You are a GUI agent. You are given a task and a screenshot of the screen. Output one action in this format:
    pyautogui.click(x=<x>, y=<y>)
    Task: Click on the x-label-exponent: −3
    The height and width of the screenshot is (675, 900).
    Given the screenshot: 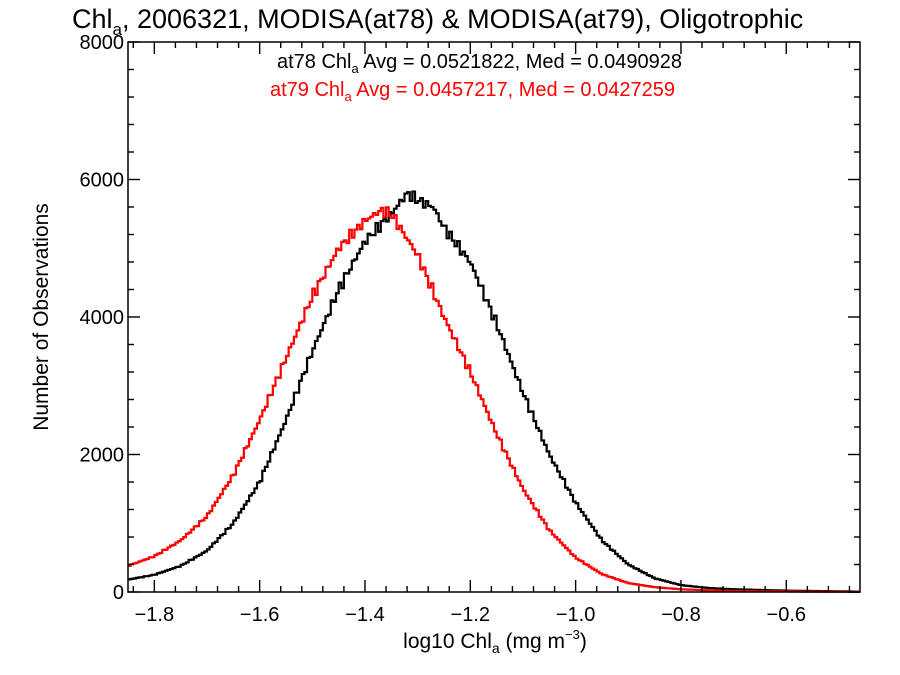 What is the action you would take?
    pyautogui.click(x=572, y=634)
    